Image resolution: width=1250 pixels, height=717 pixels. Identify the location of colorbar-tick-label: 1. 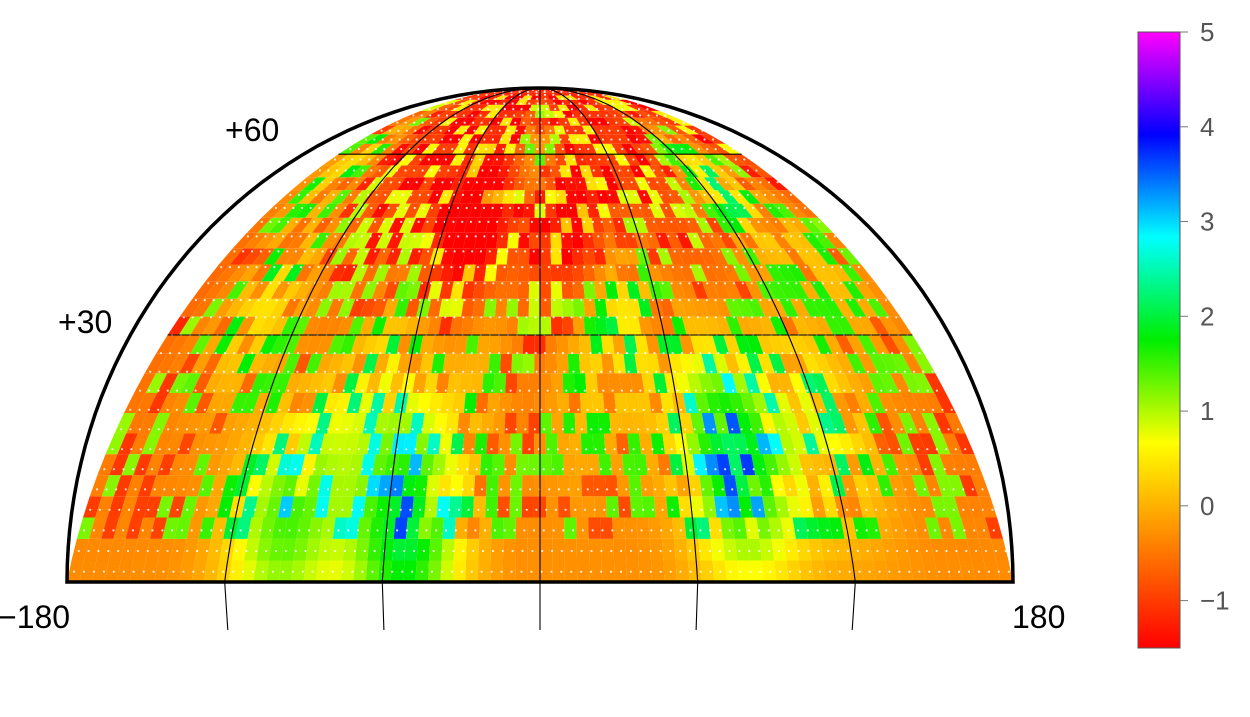
(1207, 411).